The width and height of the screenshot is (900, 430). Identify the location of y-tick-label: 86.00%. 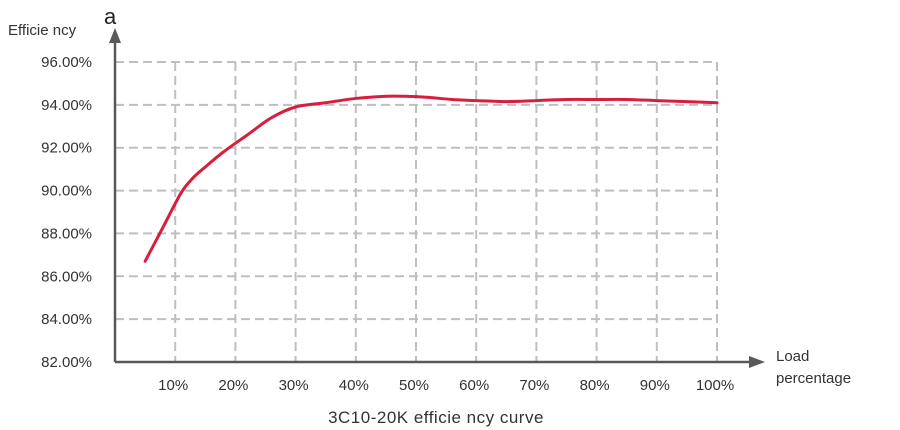
(66, 276).